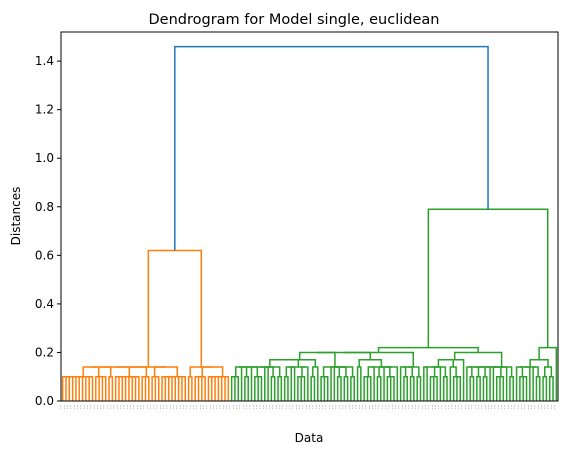  What do you see at coordinates (44, 207) in the screenshot?
I see `y-tick-label: 0.8` at bounding box center [44, 207].